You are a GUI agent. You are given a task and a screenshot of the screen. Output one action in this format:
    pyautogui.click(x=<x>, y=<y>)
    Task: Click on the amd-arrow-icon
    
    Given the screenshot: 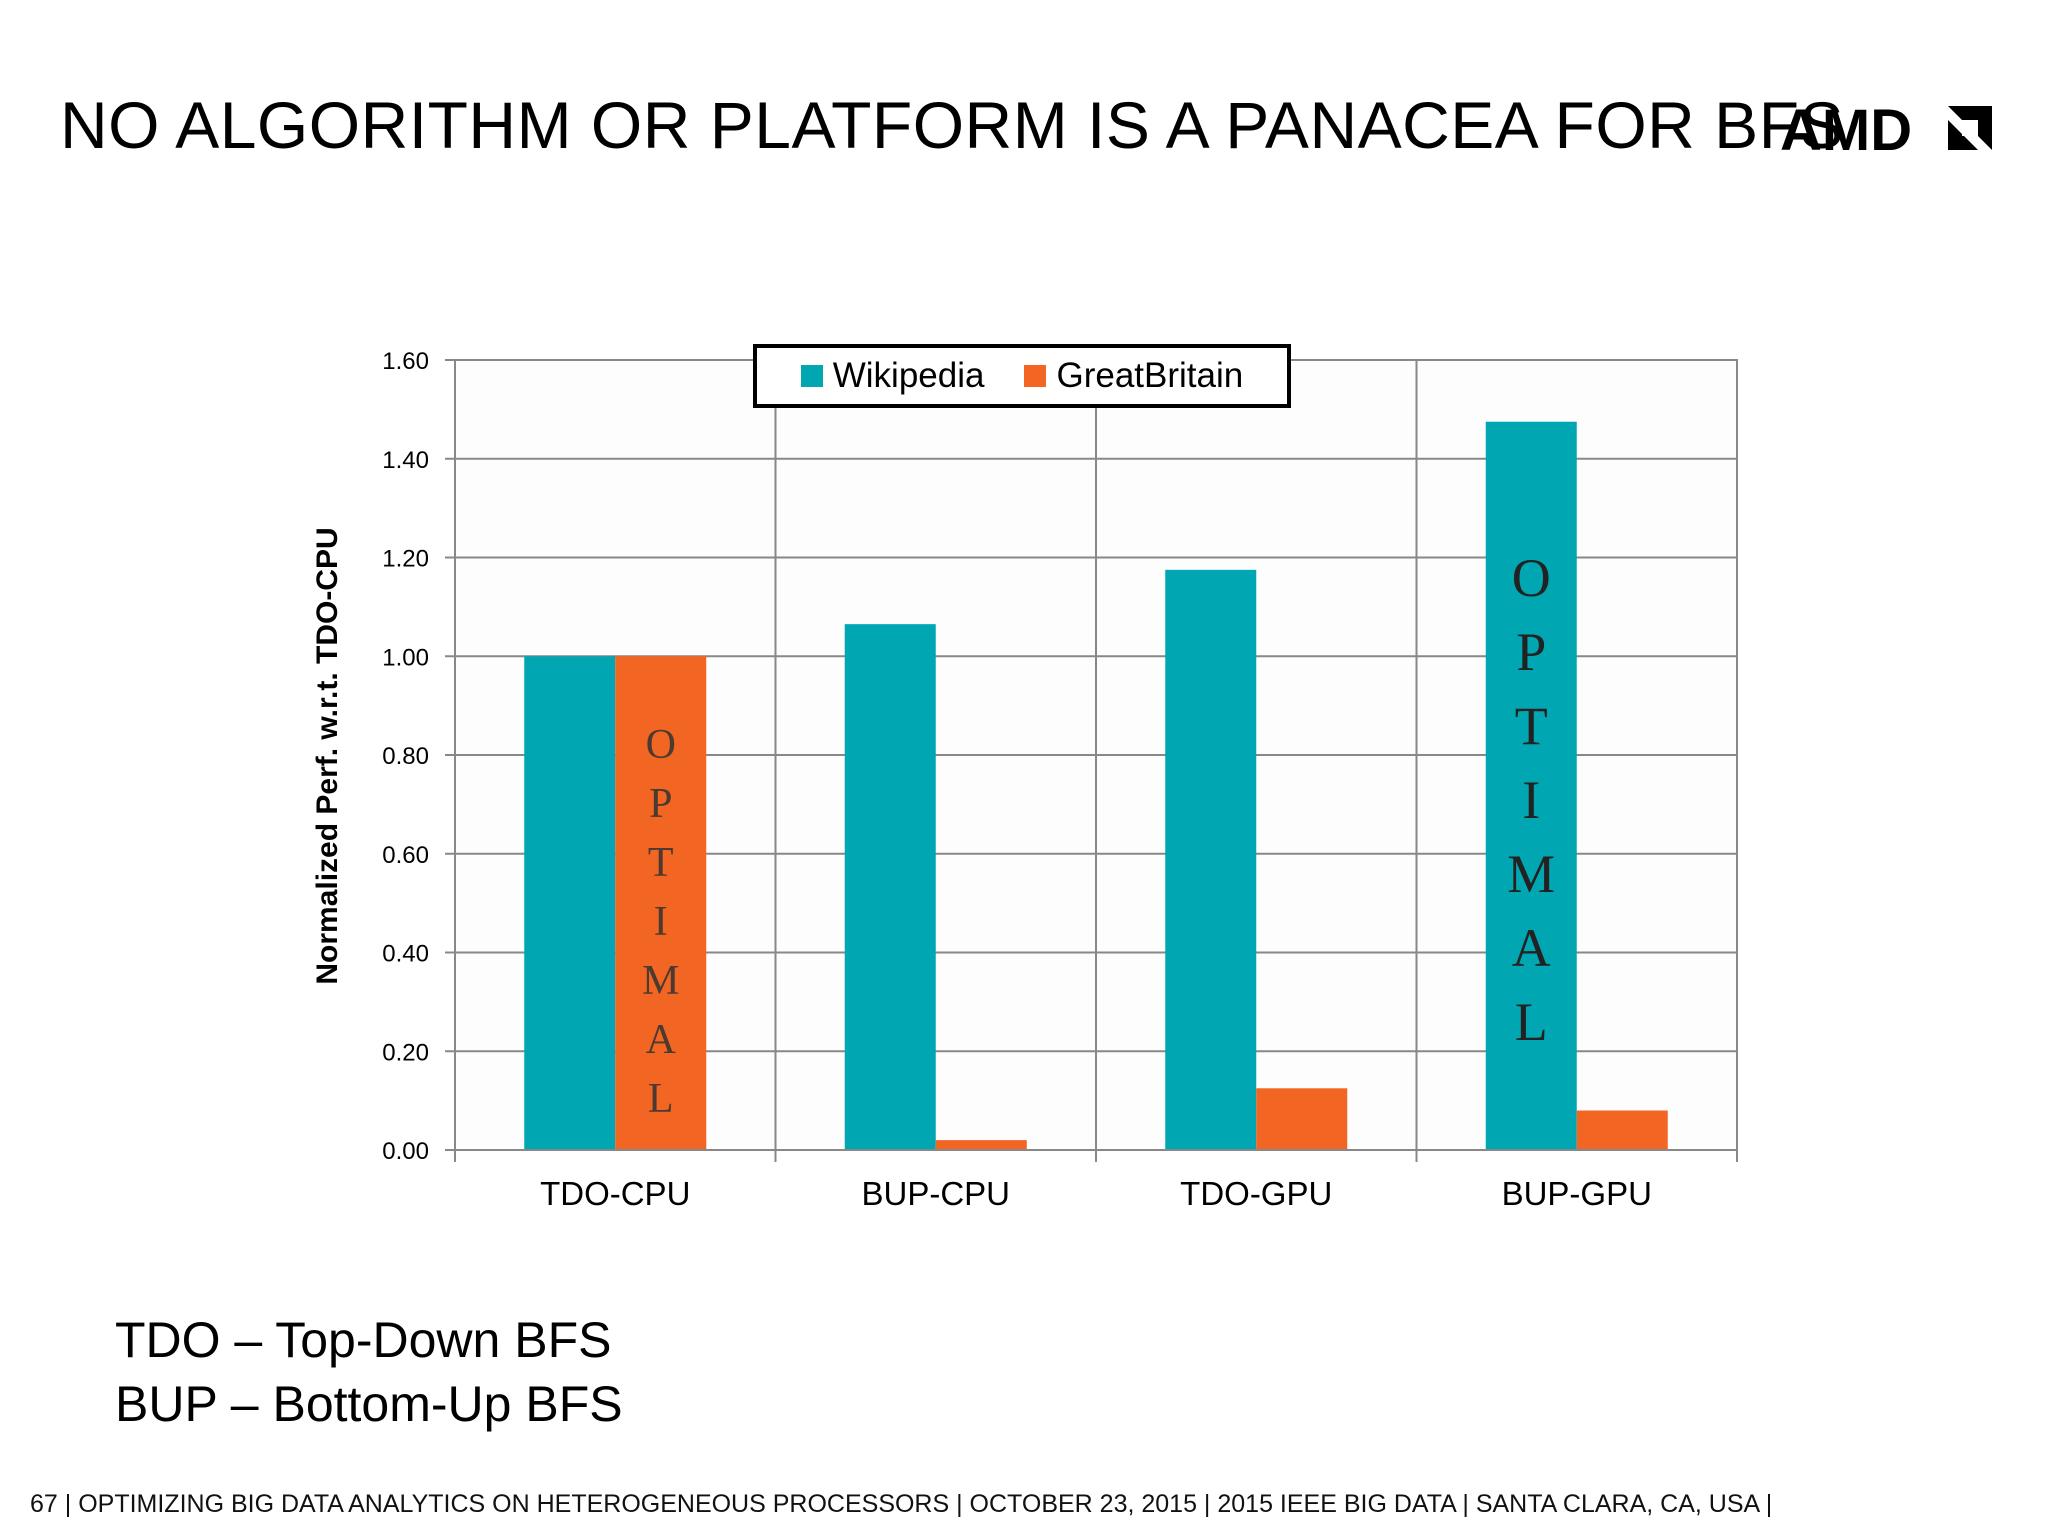 What is the action you would take?
    pyautogui.click(x=1970, y=128)
    